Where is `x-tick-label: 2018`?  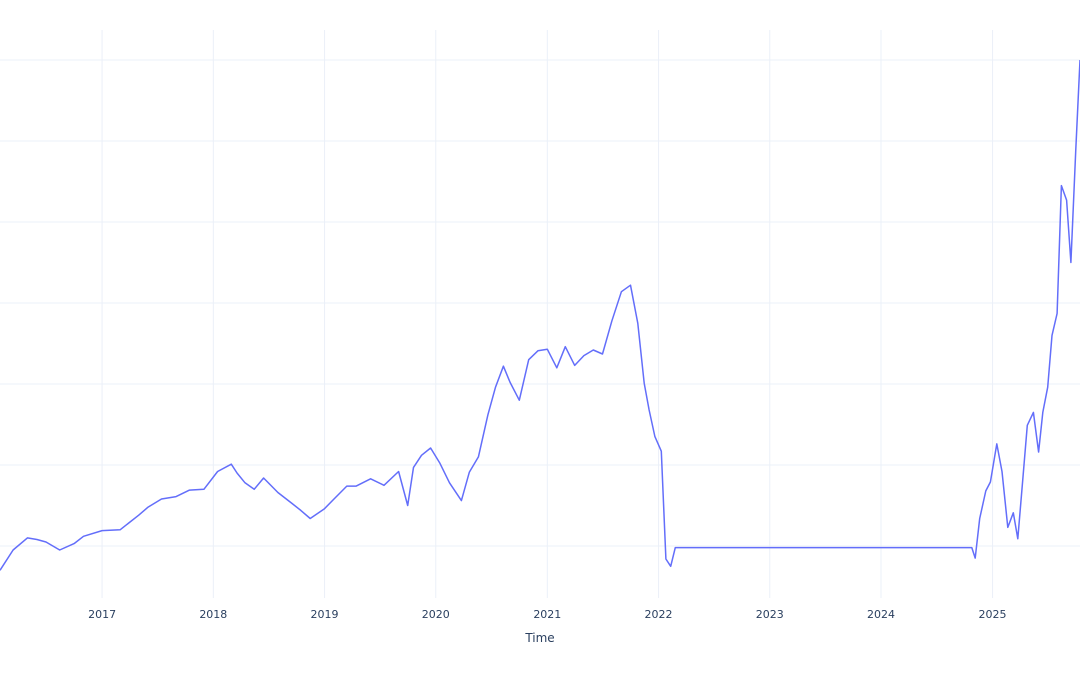 x-tick-label: 2018 is located at coordinates (213, 614).